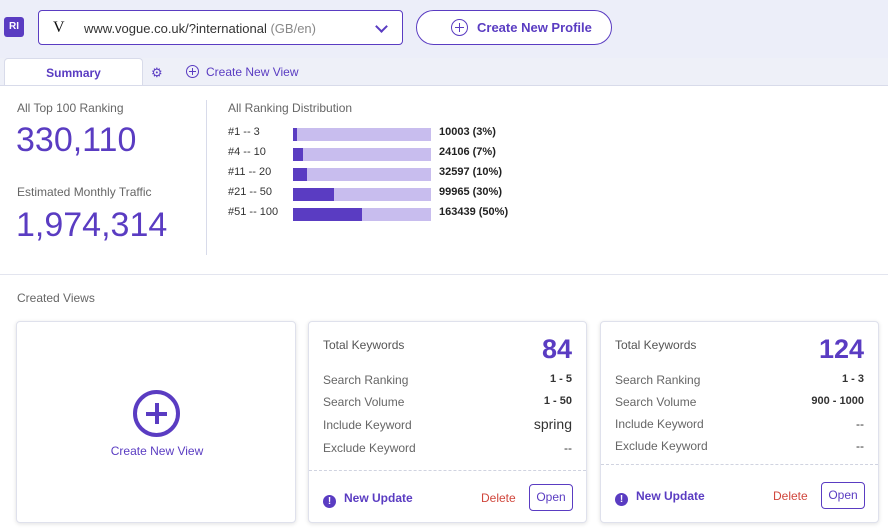  What do you see at coordinates (470, 172) in the screenshot?
I see `distribution-count: 32597 (10%)` at bounding box center [470, 172].